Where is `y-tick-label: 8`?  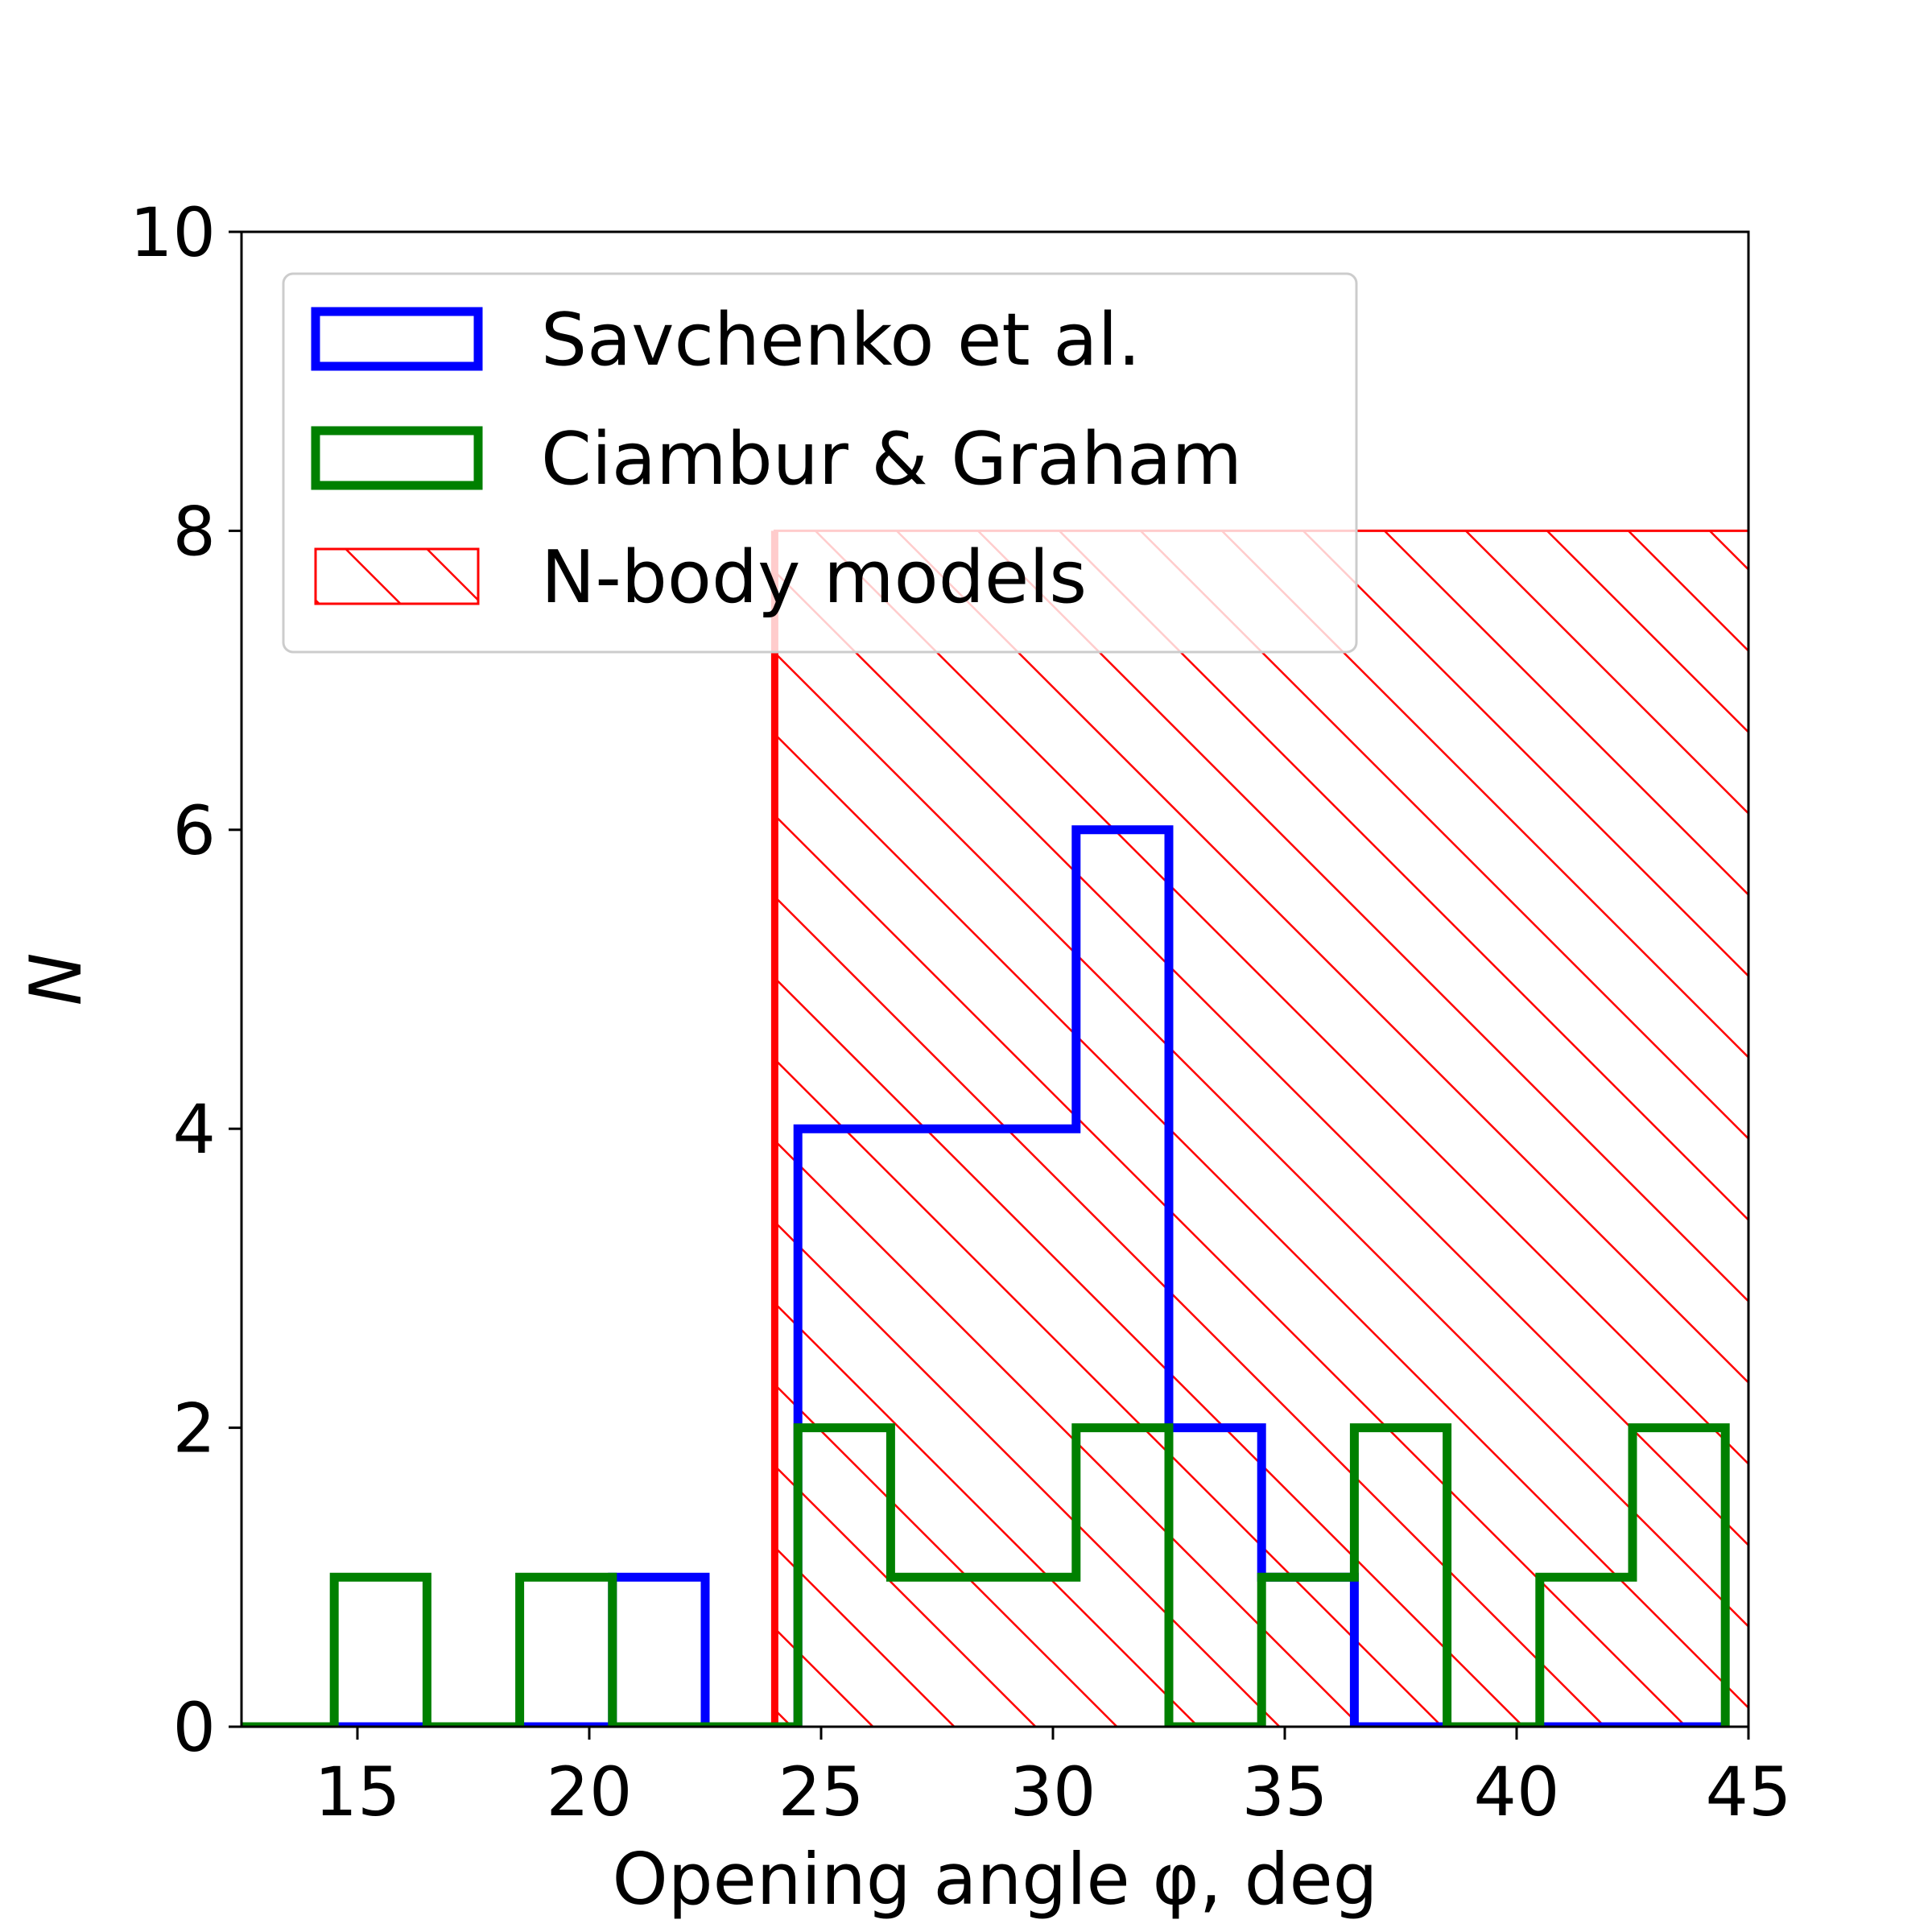 y-tick-label: 8 is located at coordinates (194, 531).